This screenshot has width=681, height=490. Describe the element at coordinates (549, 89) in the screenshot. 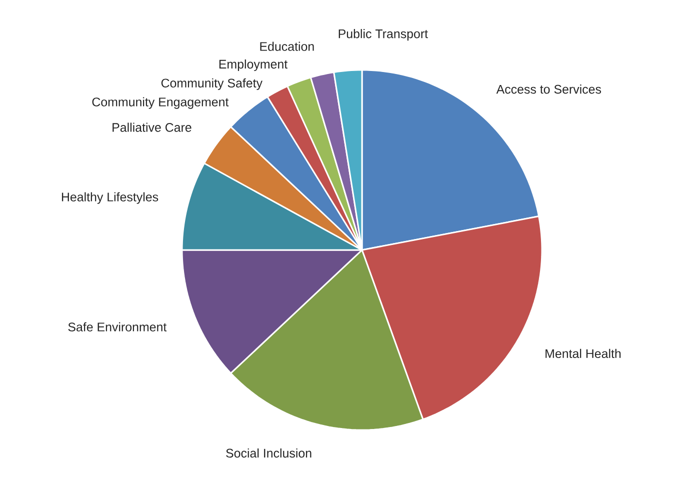

I see `slice-label: Access to Services` at that location.